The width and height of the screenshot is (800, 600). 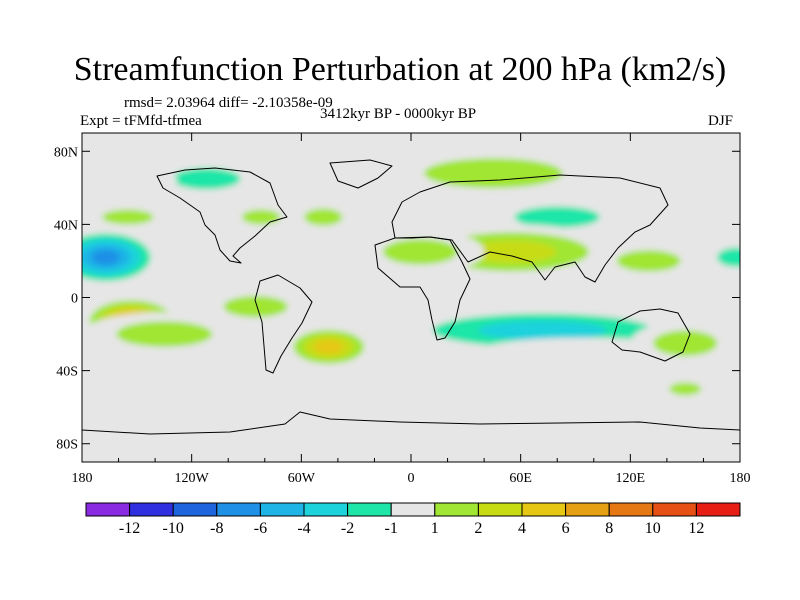 What do you see at coordinates (74, 299) in the screenshot?
I see `lat-tick-label: 0` at bounding box center [74, 299].